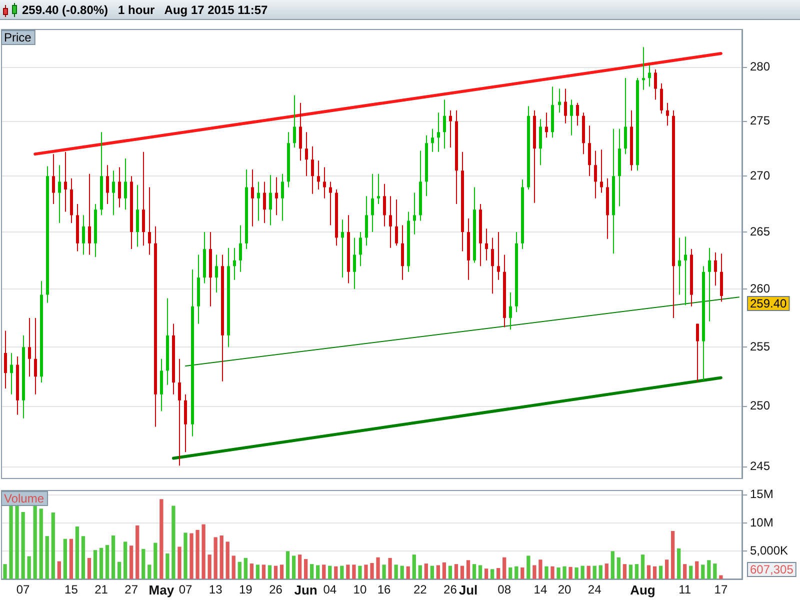  I want to click on x-tick-label: 21, so click(101, 589).